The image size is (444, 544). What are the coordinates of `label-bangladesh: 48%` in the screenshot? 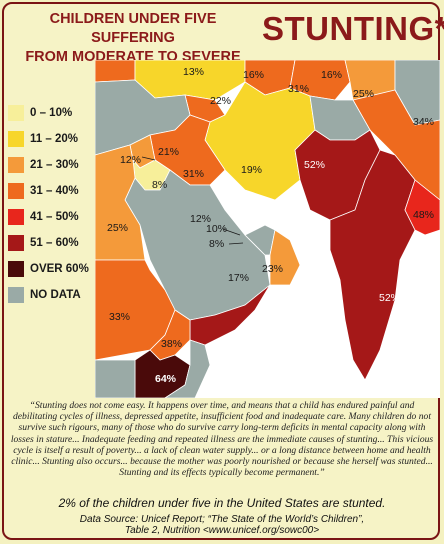 It's located at (423, 215).